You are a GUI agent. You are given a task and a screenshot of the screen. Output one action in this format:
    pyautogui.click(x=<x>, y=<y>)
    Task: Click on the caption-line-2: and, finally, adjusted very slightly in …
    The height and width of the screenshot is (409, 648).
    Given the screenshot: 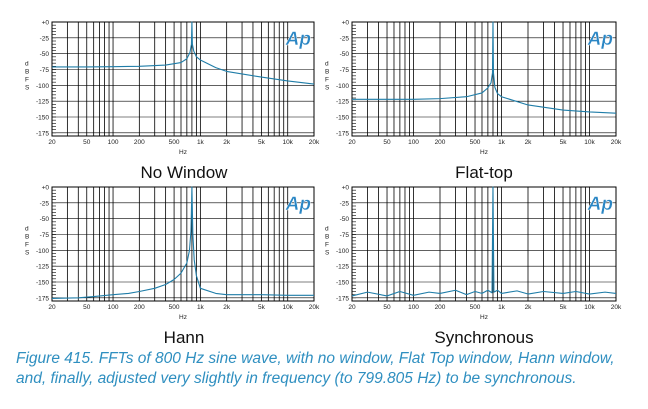 What is the action you would take?
    pyautogui.click(x=296, y=378)
    